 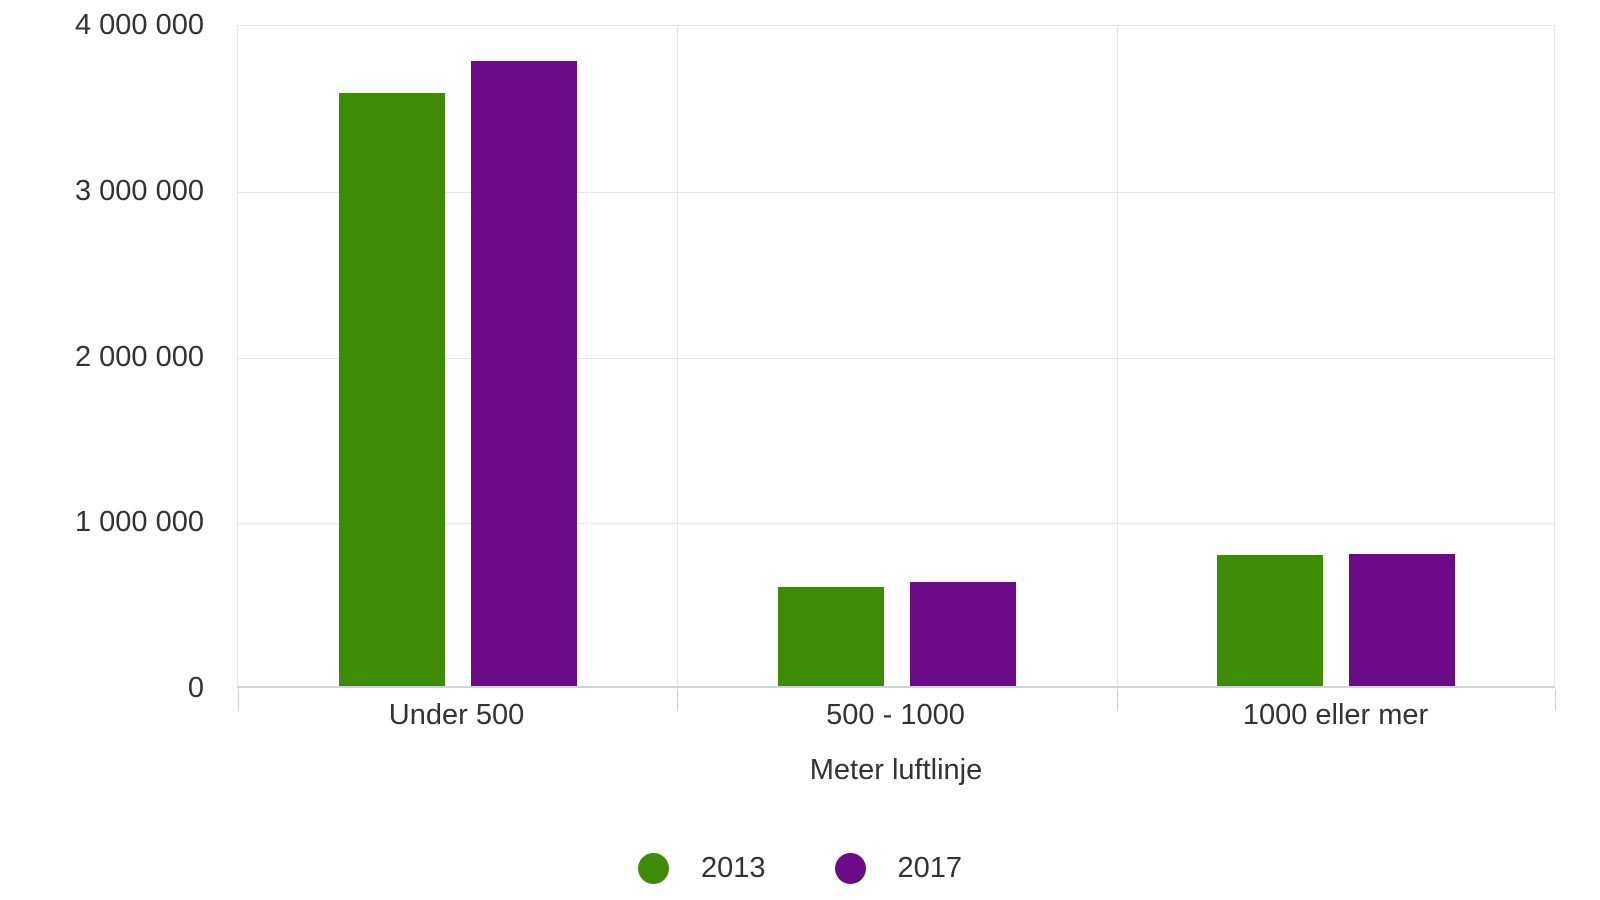 What do you see at coordinates (139, 190) in the screenshot?
I see `y-axis-label-3-000-000: 3 000 000` at bounding box center [139, 190].